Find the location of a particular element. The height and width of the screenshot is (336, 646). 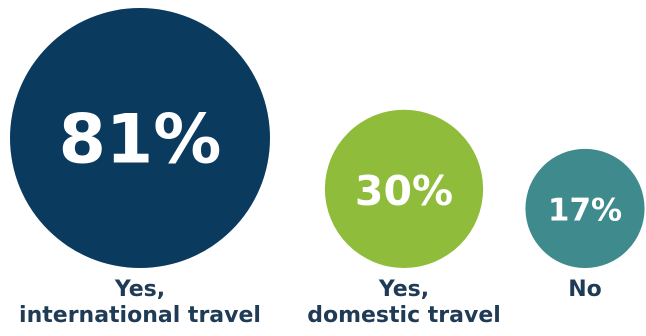

category-label-2-line-2: domestic travel is located at coordinates (404, 315).